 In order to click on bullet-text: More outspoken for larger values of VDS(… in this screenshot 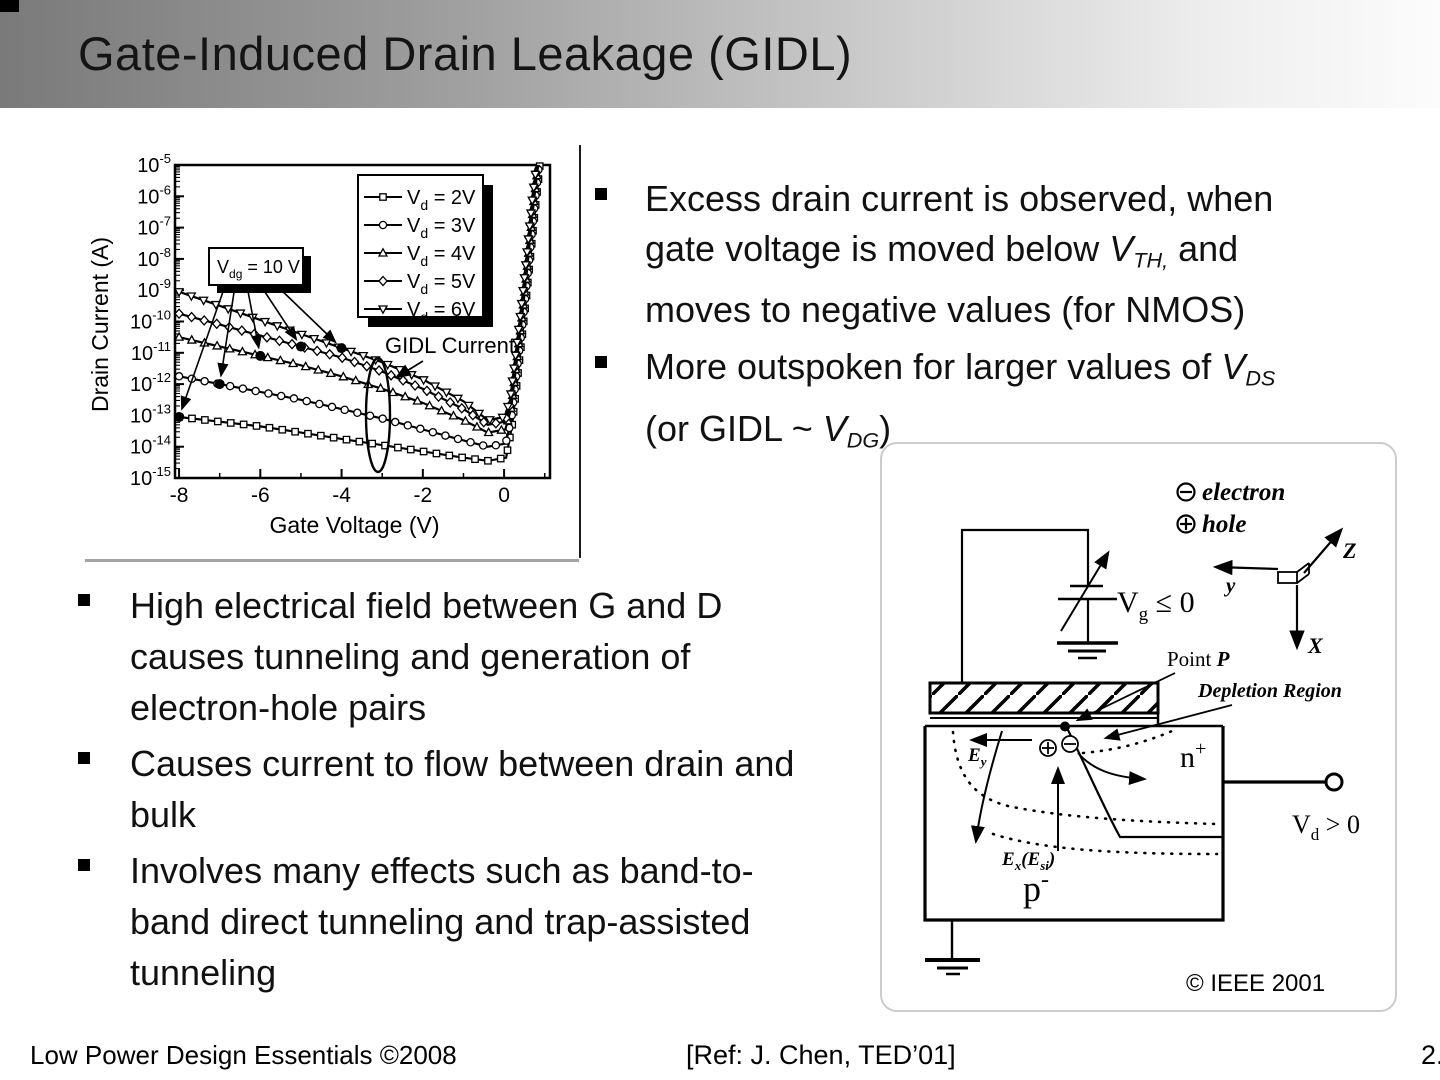, I will do `click(960, 399)`.